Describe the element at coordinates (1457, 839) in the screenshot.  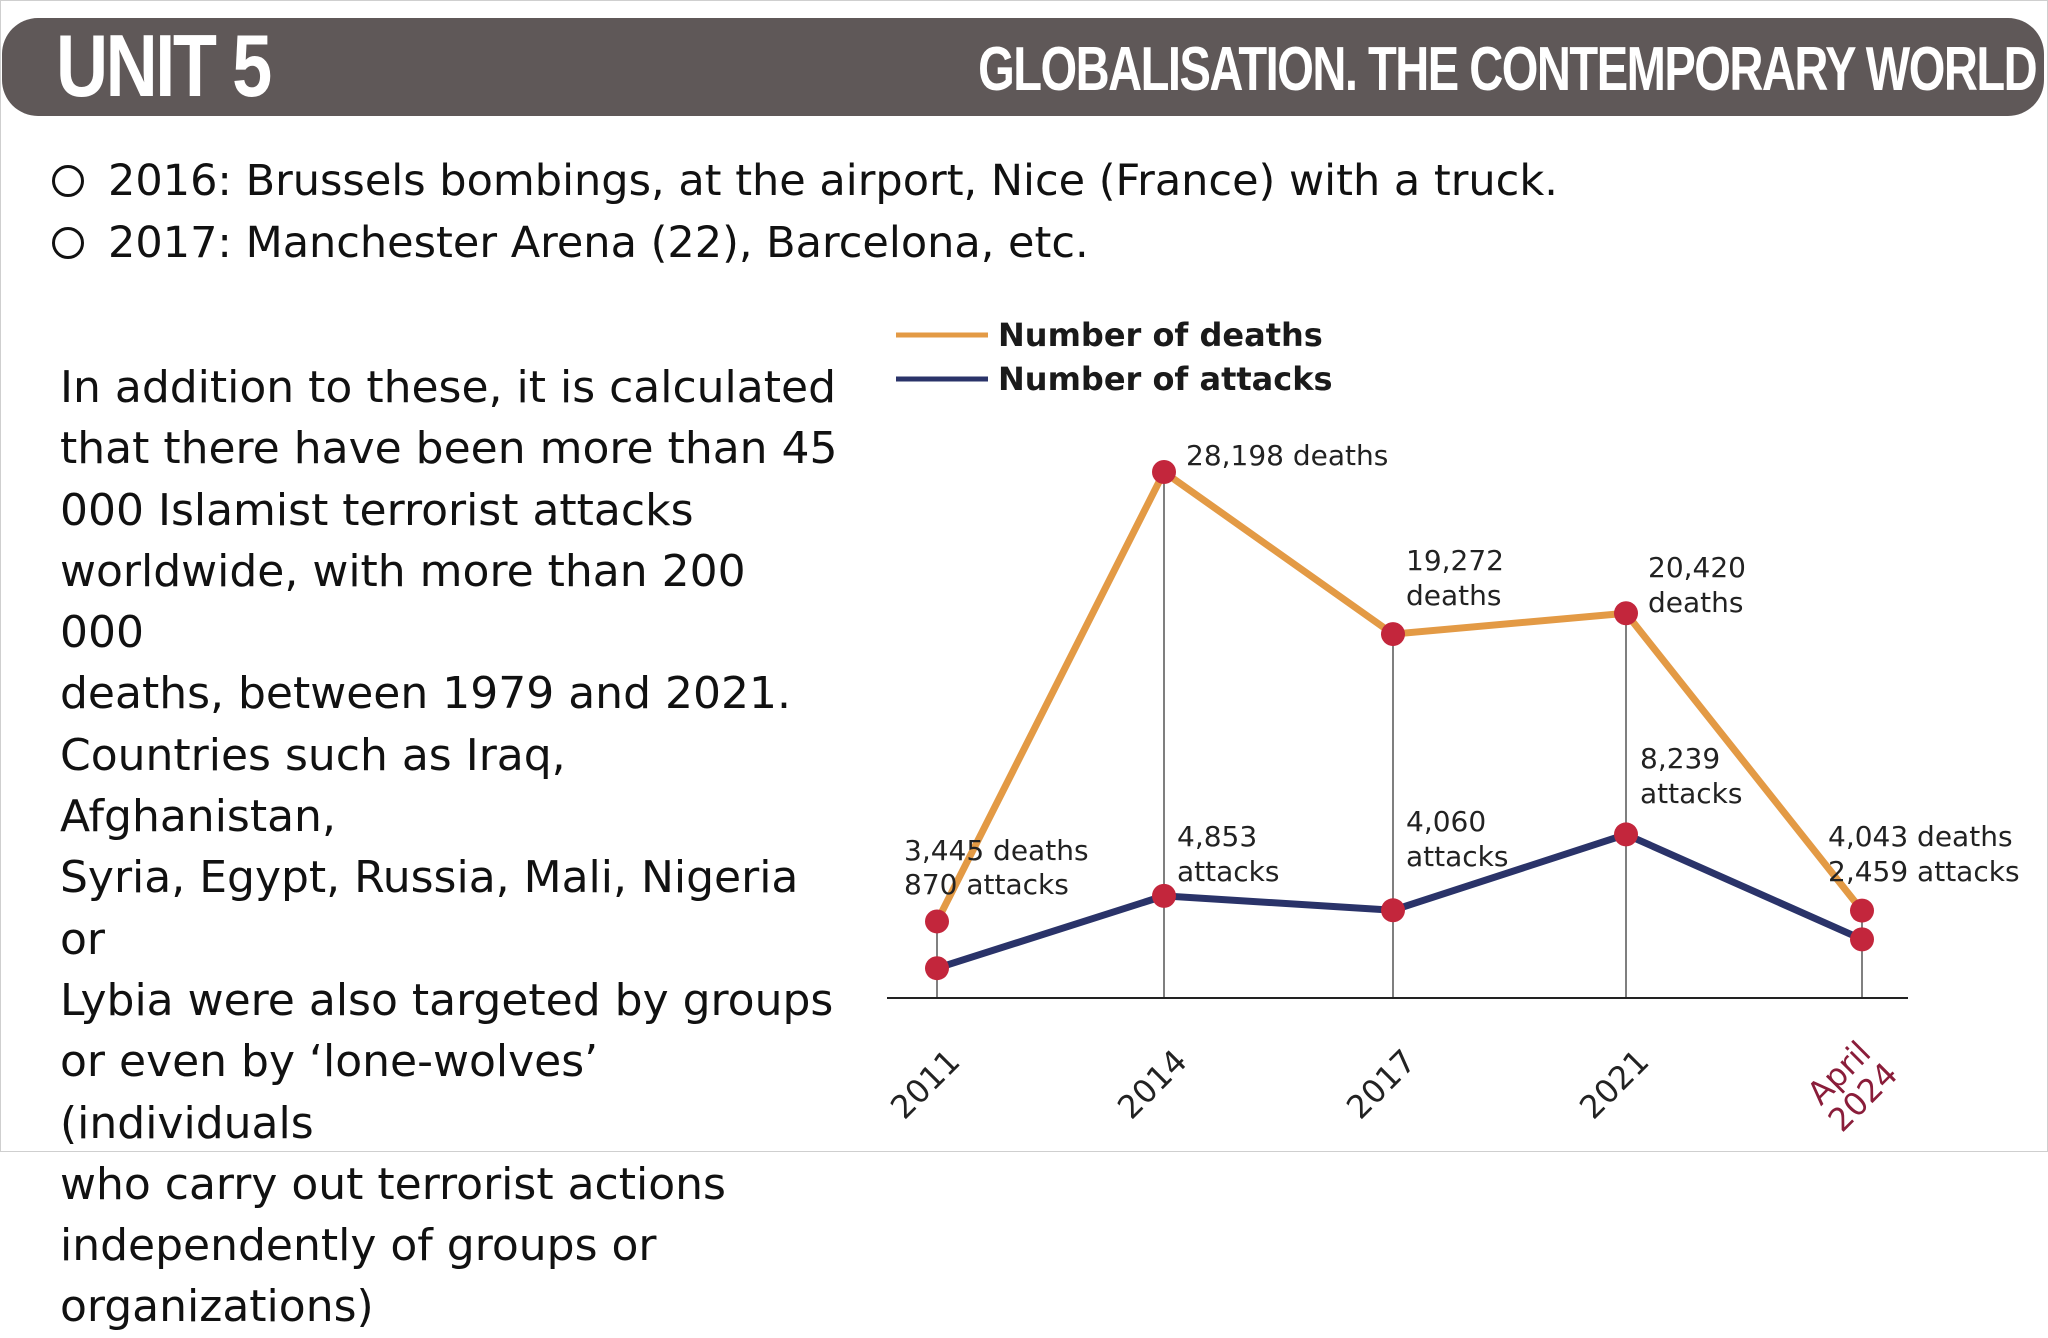
I see `data-label-2017-attacks: 4,060 attacks` at that location.